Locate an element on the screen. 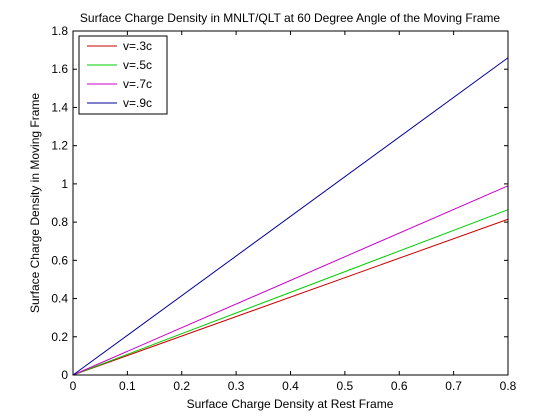 This screenshot has width=560, height=420. x-tick-label: 0.5 is located at coordinates (345, 386).